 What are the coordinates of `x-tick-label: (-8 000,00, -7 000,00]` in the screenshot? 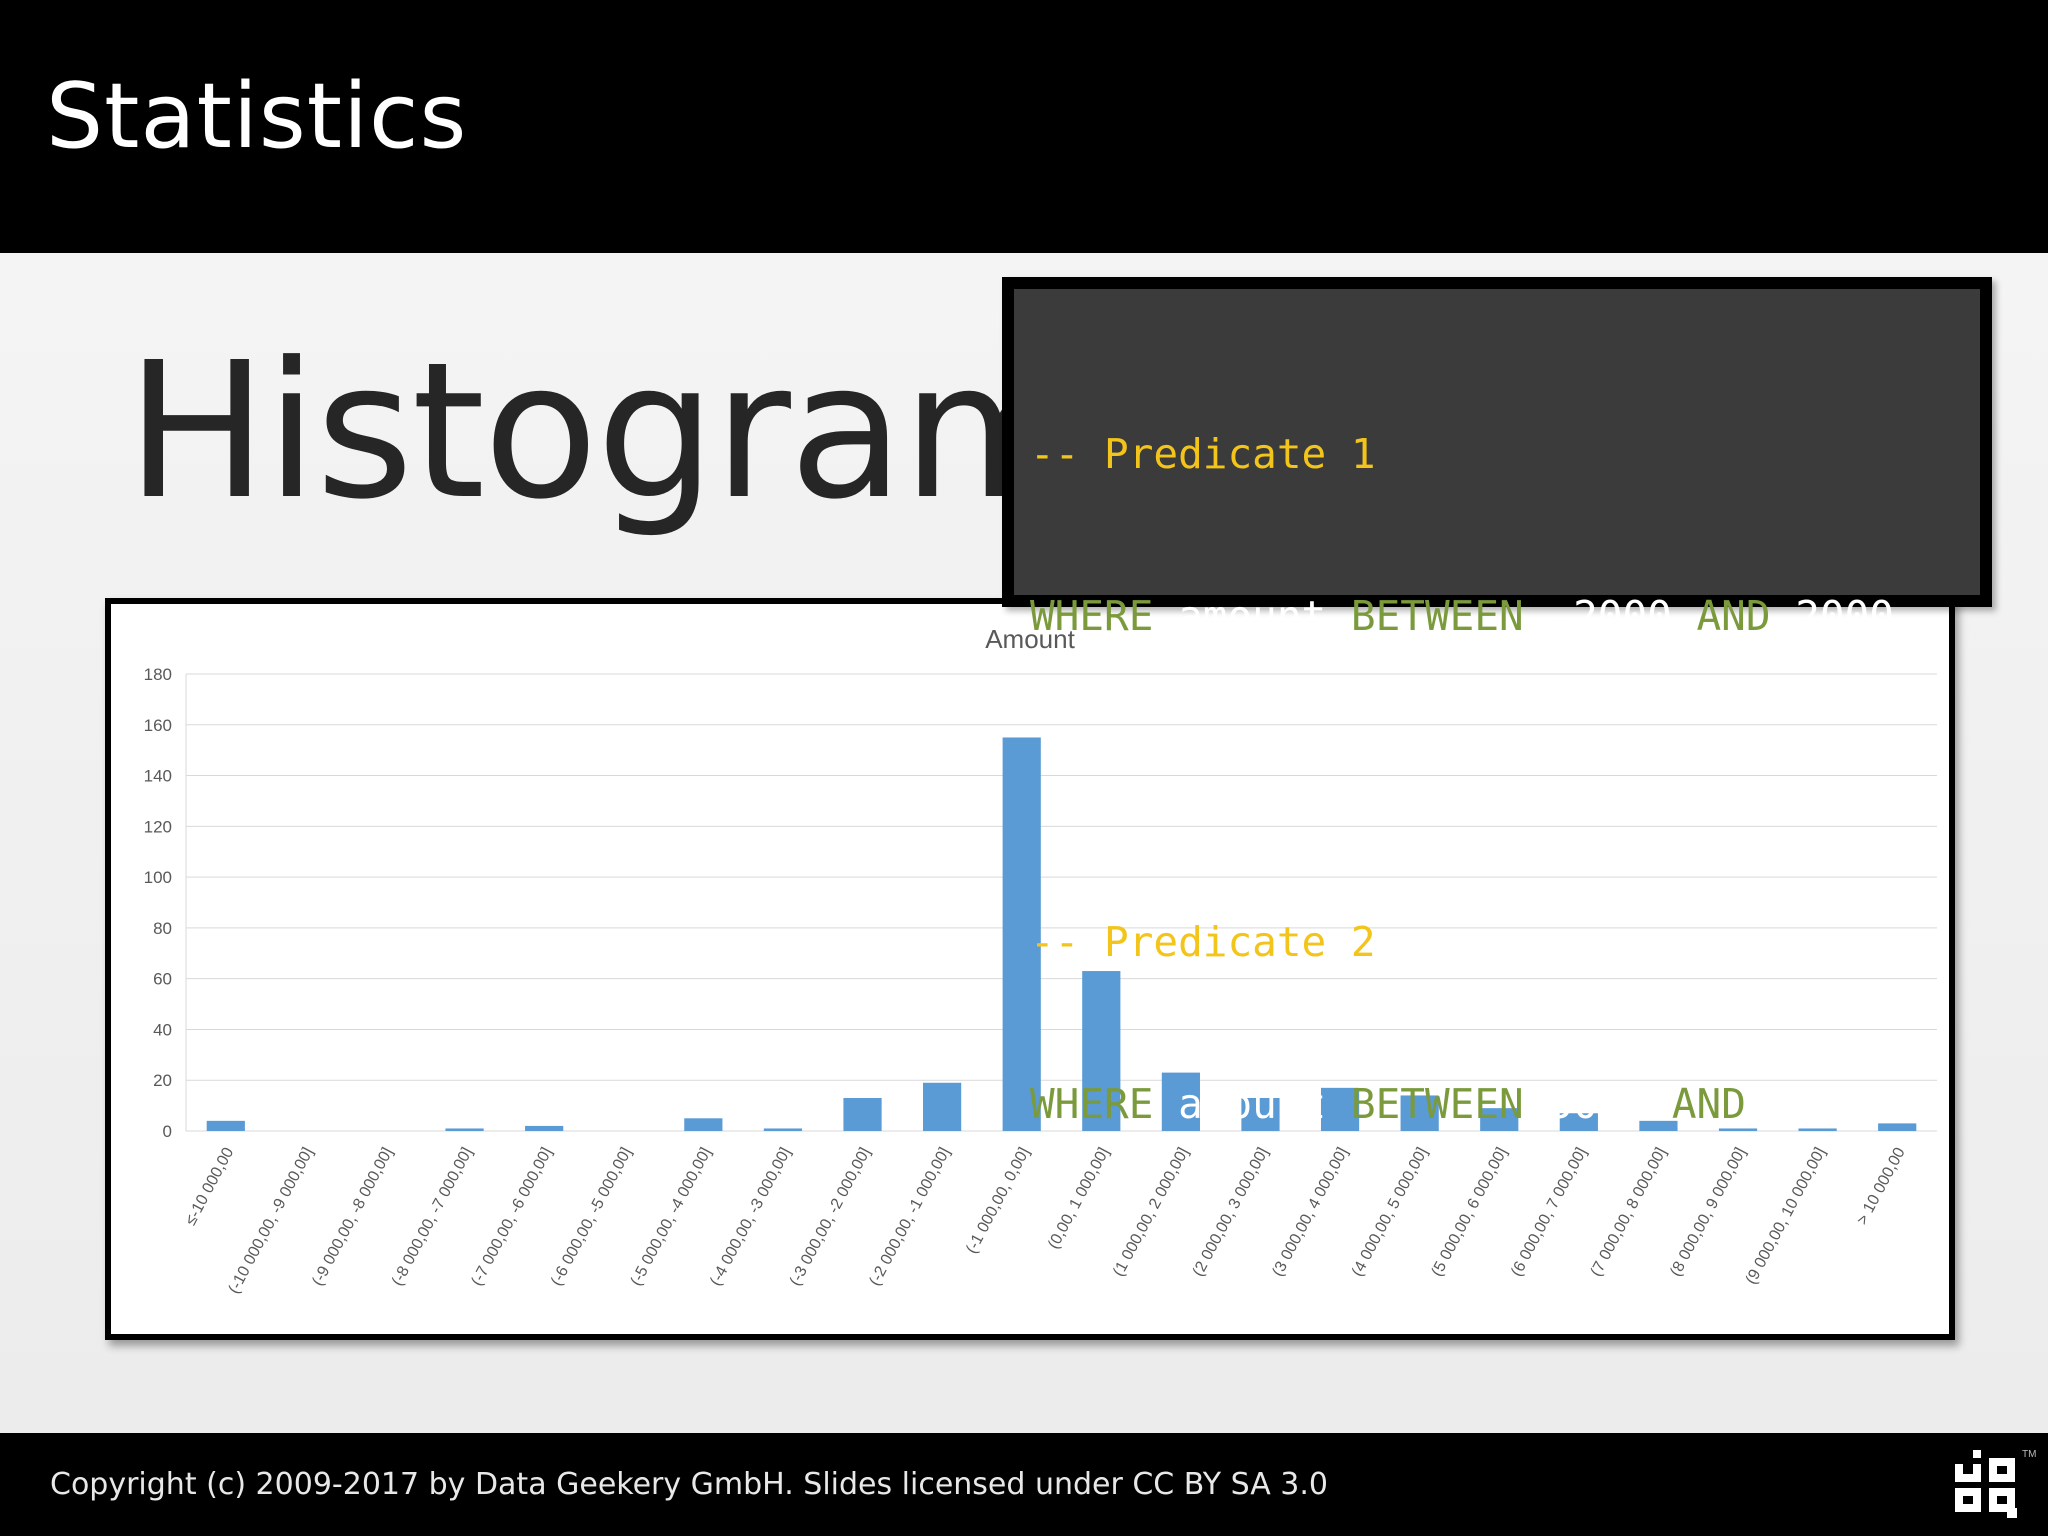 It's located at (432, 1217).